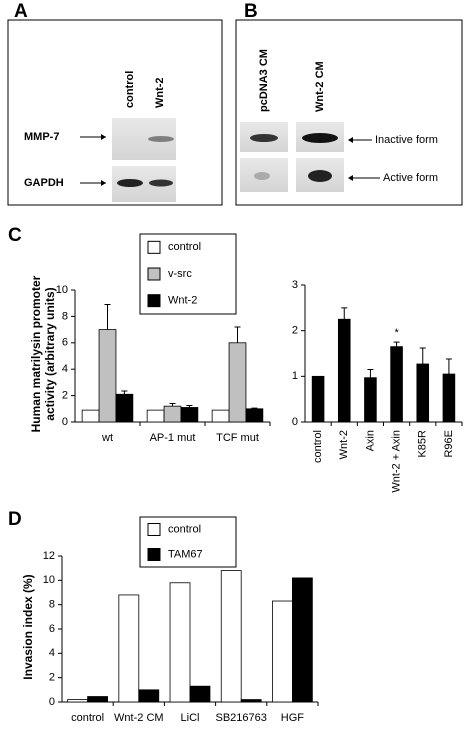 This screenshot has height=731, width=474. What do you see at coordinates (49, 556) in the screenshot?
I see `y-tick-label: 12` at bounding box center [49, 556].